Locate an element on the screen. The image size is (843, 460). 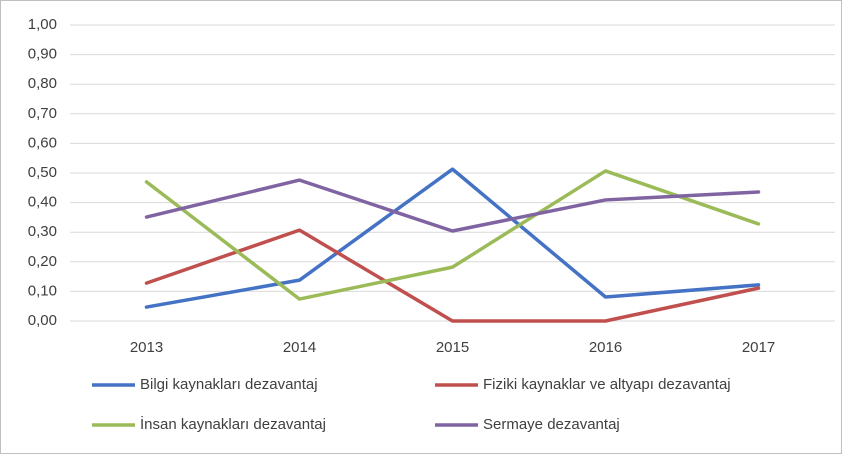
y-tick-label: 0,00 is located at coordinates (42, 320).